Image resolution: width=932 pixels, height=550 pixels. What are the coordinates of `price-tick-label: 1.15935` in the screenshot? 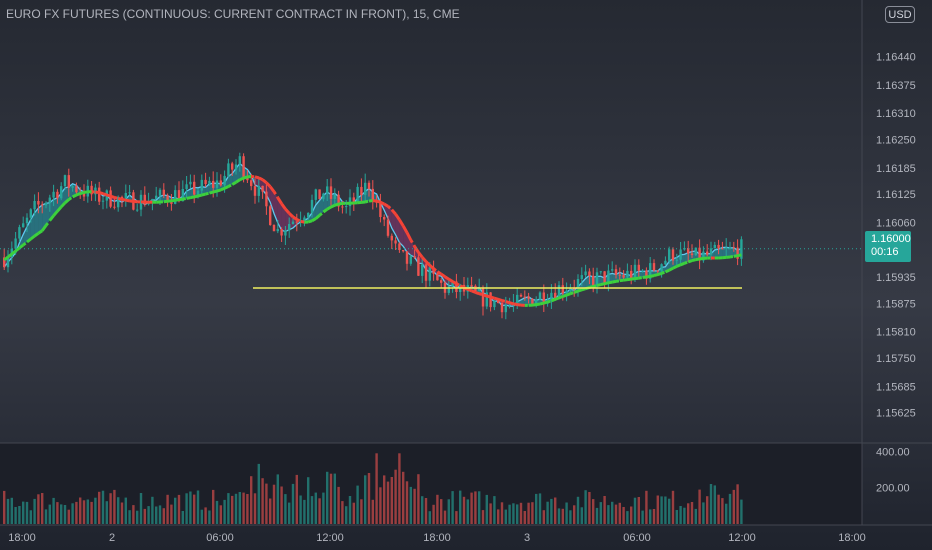 It's located at (896, 278).